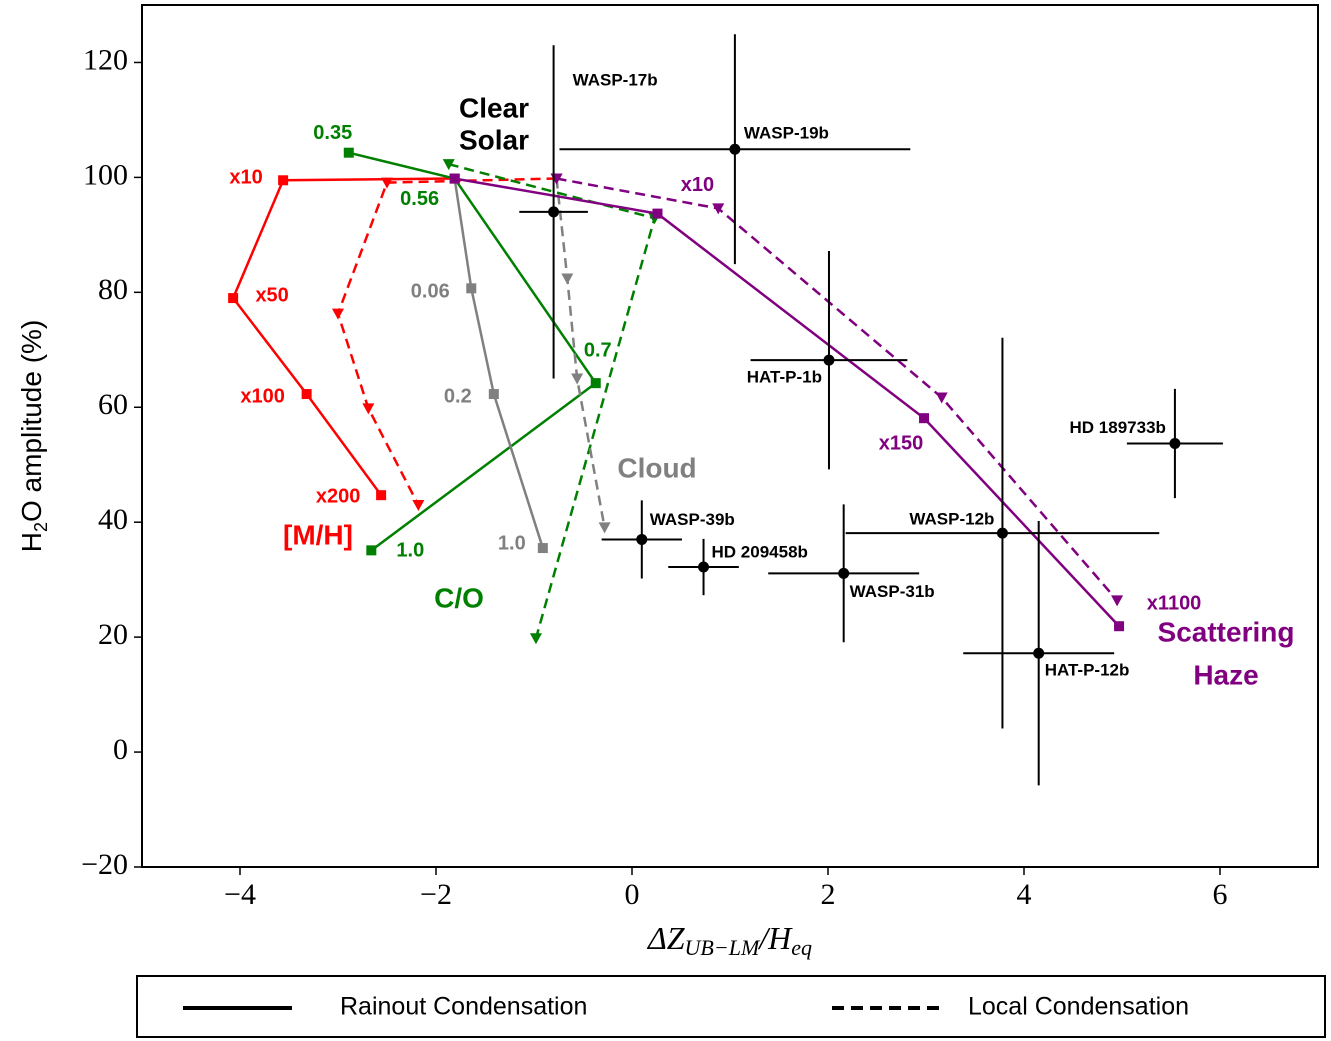 The height and width of the screenshot is (1041, 1331). I want to click on point-label: 0.7, so click(598, 350).